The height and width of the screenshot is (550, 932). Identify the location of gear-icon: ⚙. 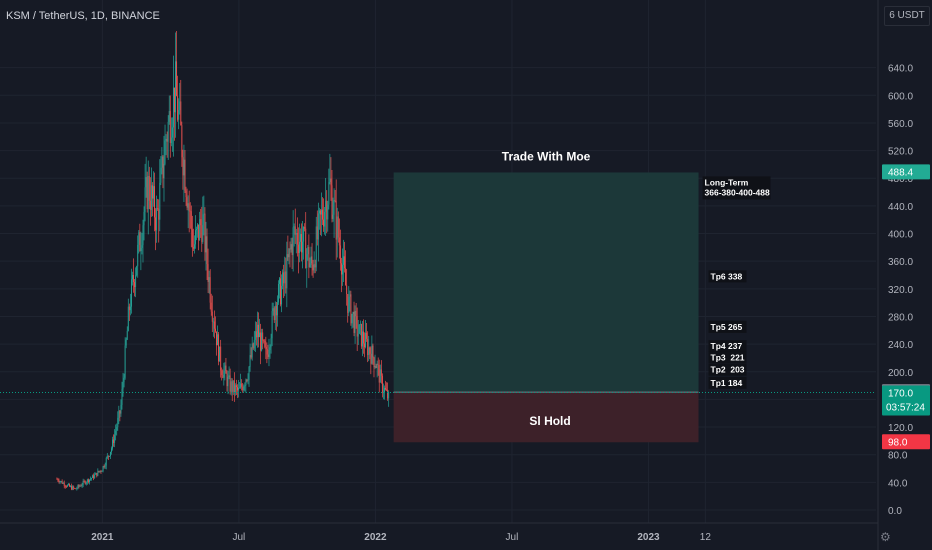
(885, 537).